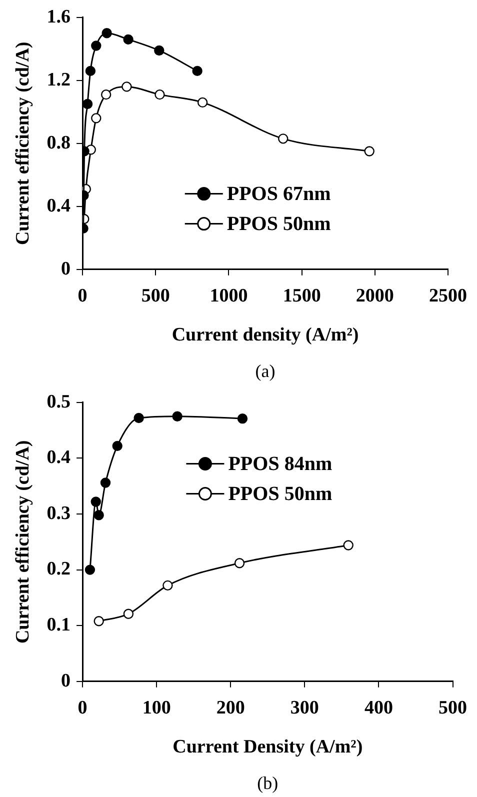  What do you see at coordinates (58, 569) in the screenshot?
I see `y-tick-label: 0.2` at bounding box center [58, 569].